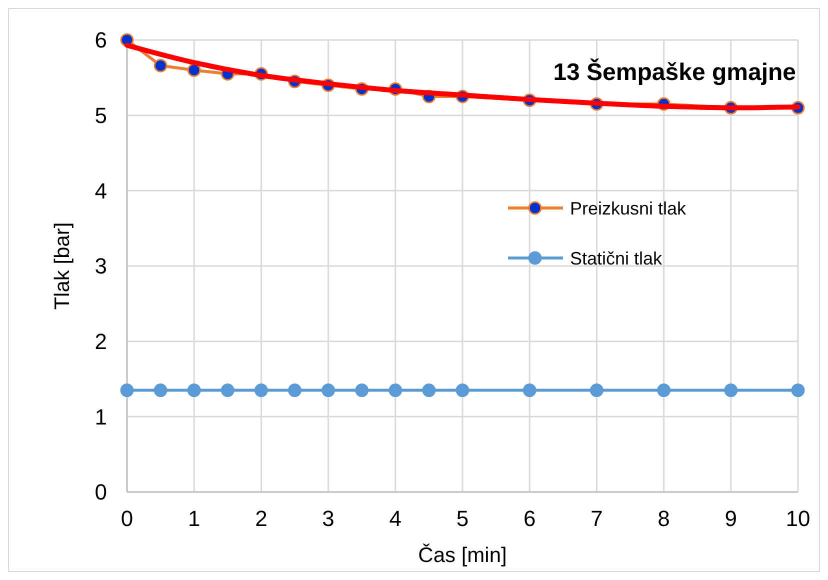  What do you see at coordinates (100, 266) in the screenshot?
I see `y-tick-label: 3` at bounding box center [100, 266].